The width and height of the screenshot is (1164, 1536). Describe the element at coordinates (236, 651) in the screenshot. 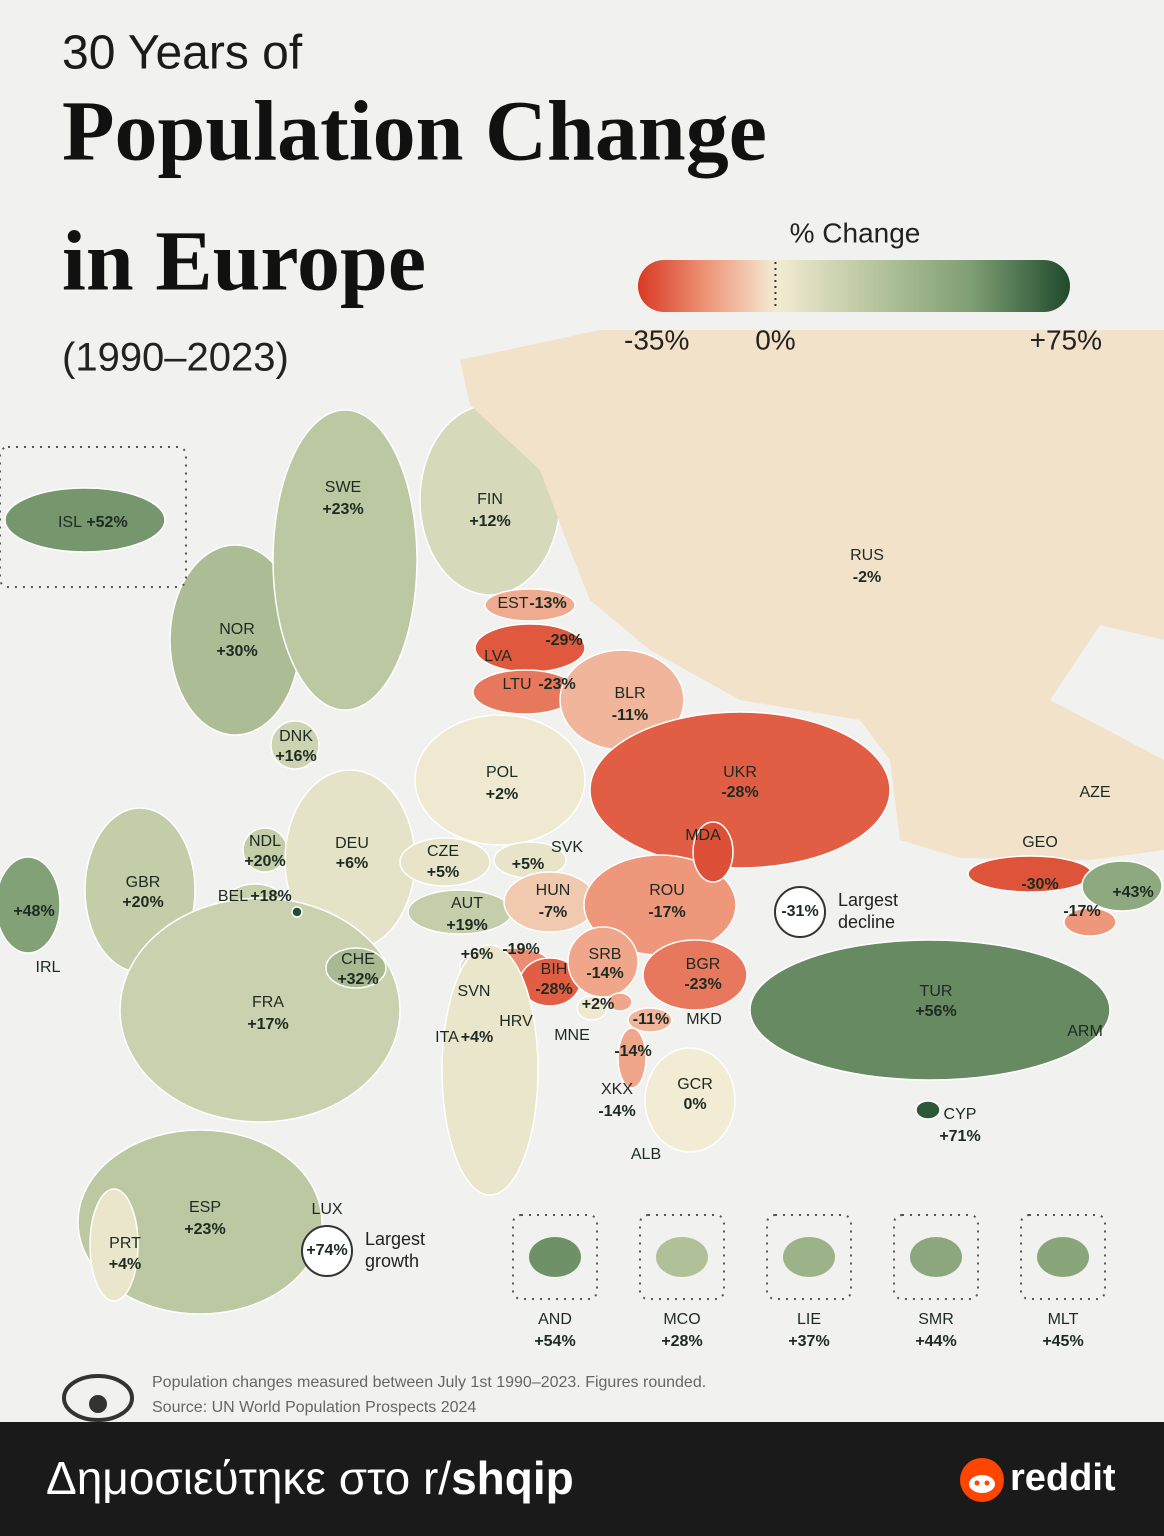

I see `country-value: +30%` at that location.